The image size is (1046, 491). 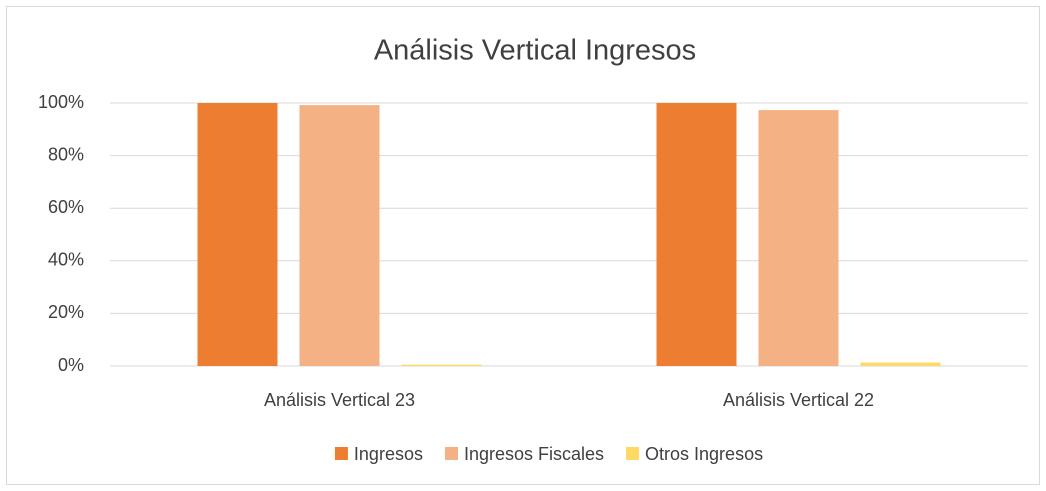 I want to click on y-tick-label: 100%, so click(x=61, y=102).